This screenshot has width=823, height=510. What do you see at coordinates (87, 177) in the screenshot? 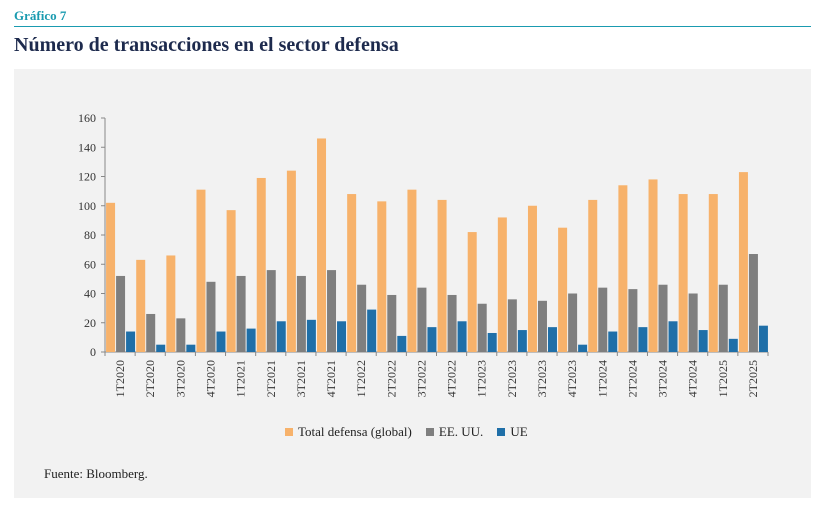
I see `y-tick-label: 120` at bounding box center [87, 177].